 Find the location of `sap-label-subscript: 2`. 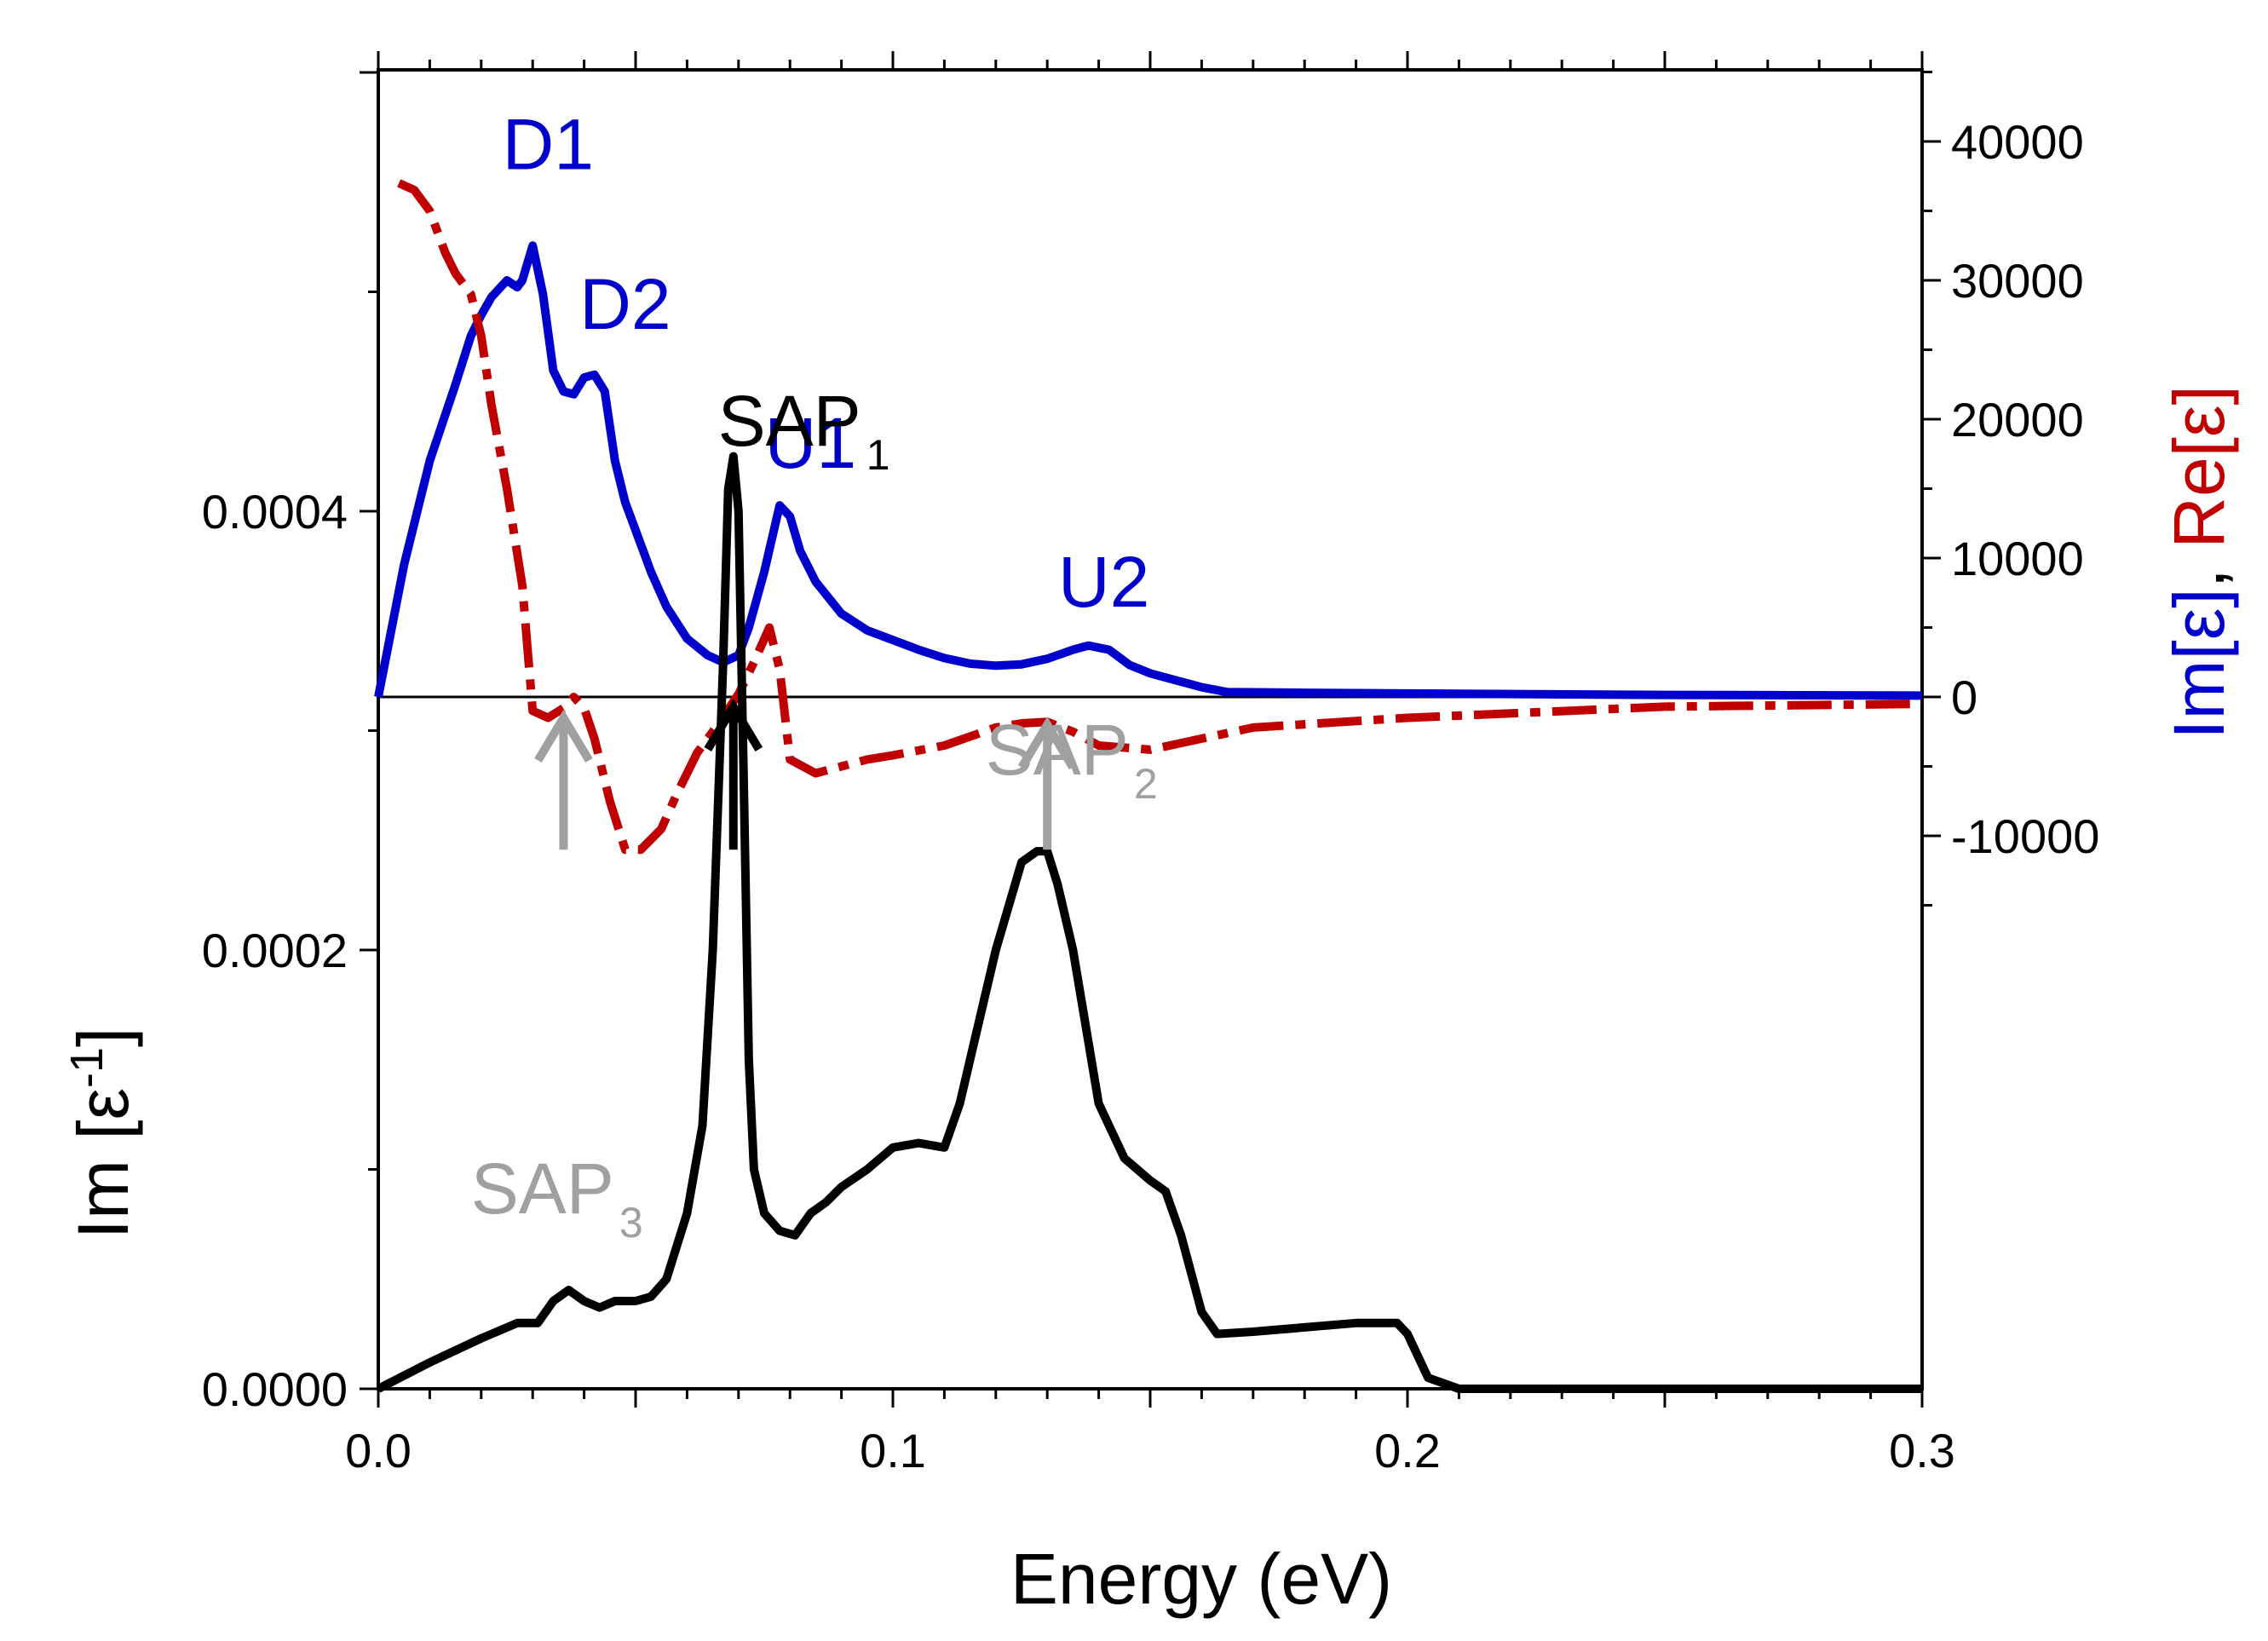

sap-label-subscript: 2 is located at coordinates (1146, 784).